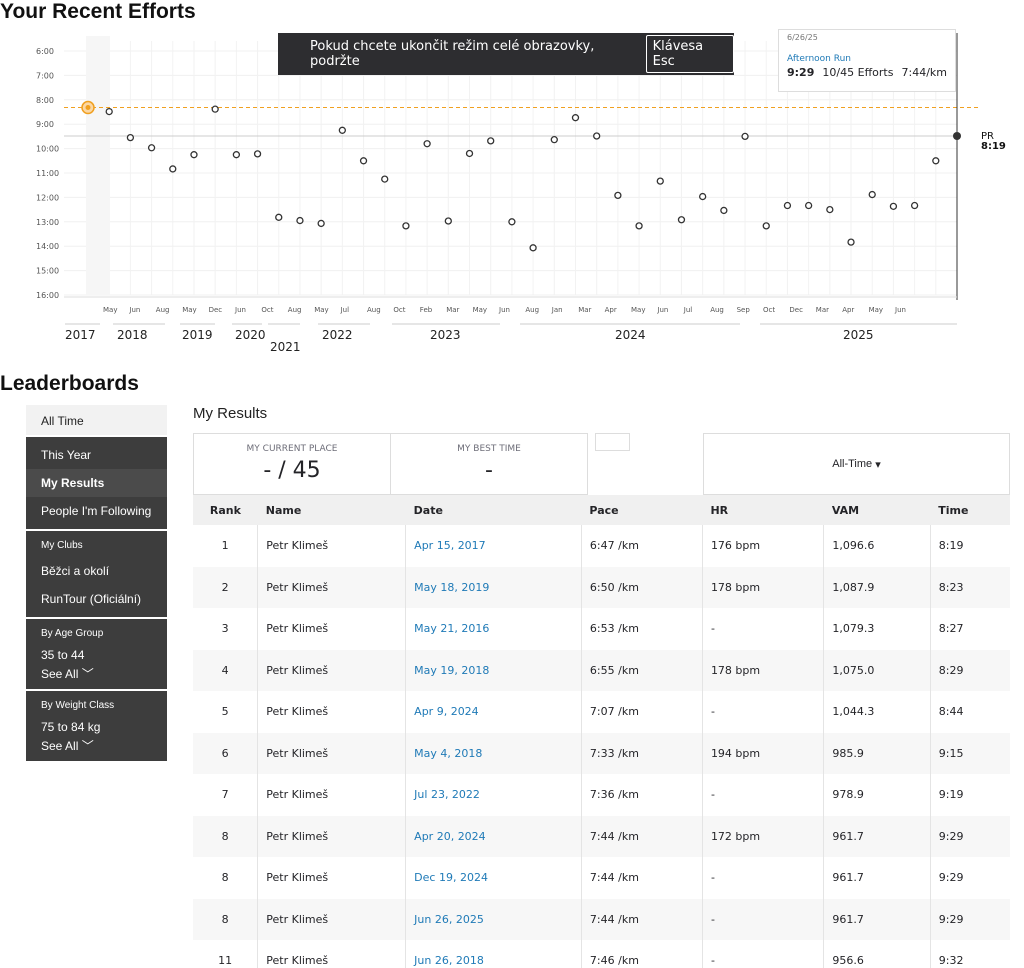 The image size is (1024, 968). I want to click on best-time-label: MY BEST TIME, so click(489, 449).